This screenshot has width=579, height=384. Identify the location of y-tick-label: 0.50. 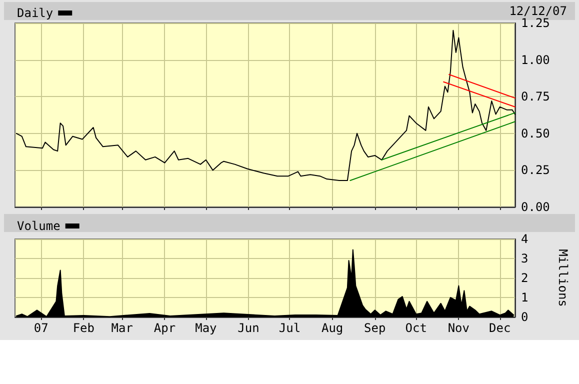
(535, 133).